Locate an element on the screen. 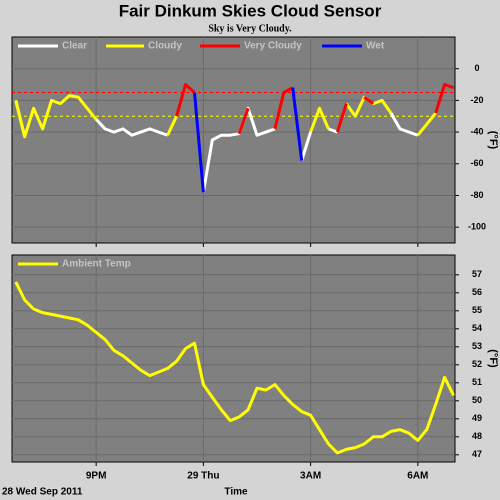  y-tick-label: 50 is located at coordinates (477, 400).